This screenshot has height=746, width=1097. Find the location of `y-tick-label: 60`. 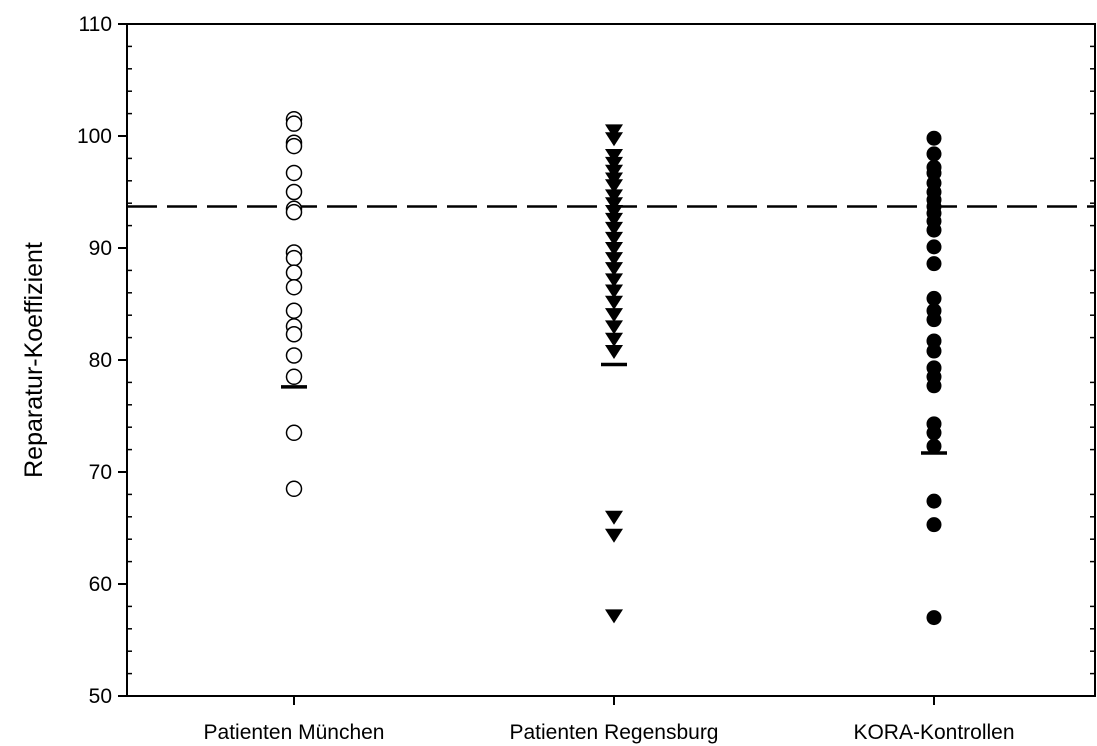

y-tick-label: 60 is located at coordinates (100, 584).